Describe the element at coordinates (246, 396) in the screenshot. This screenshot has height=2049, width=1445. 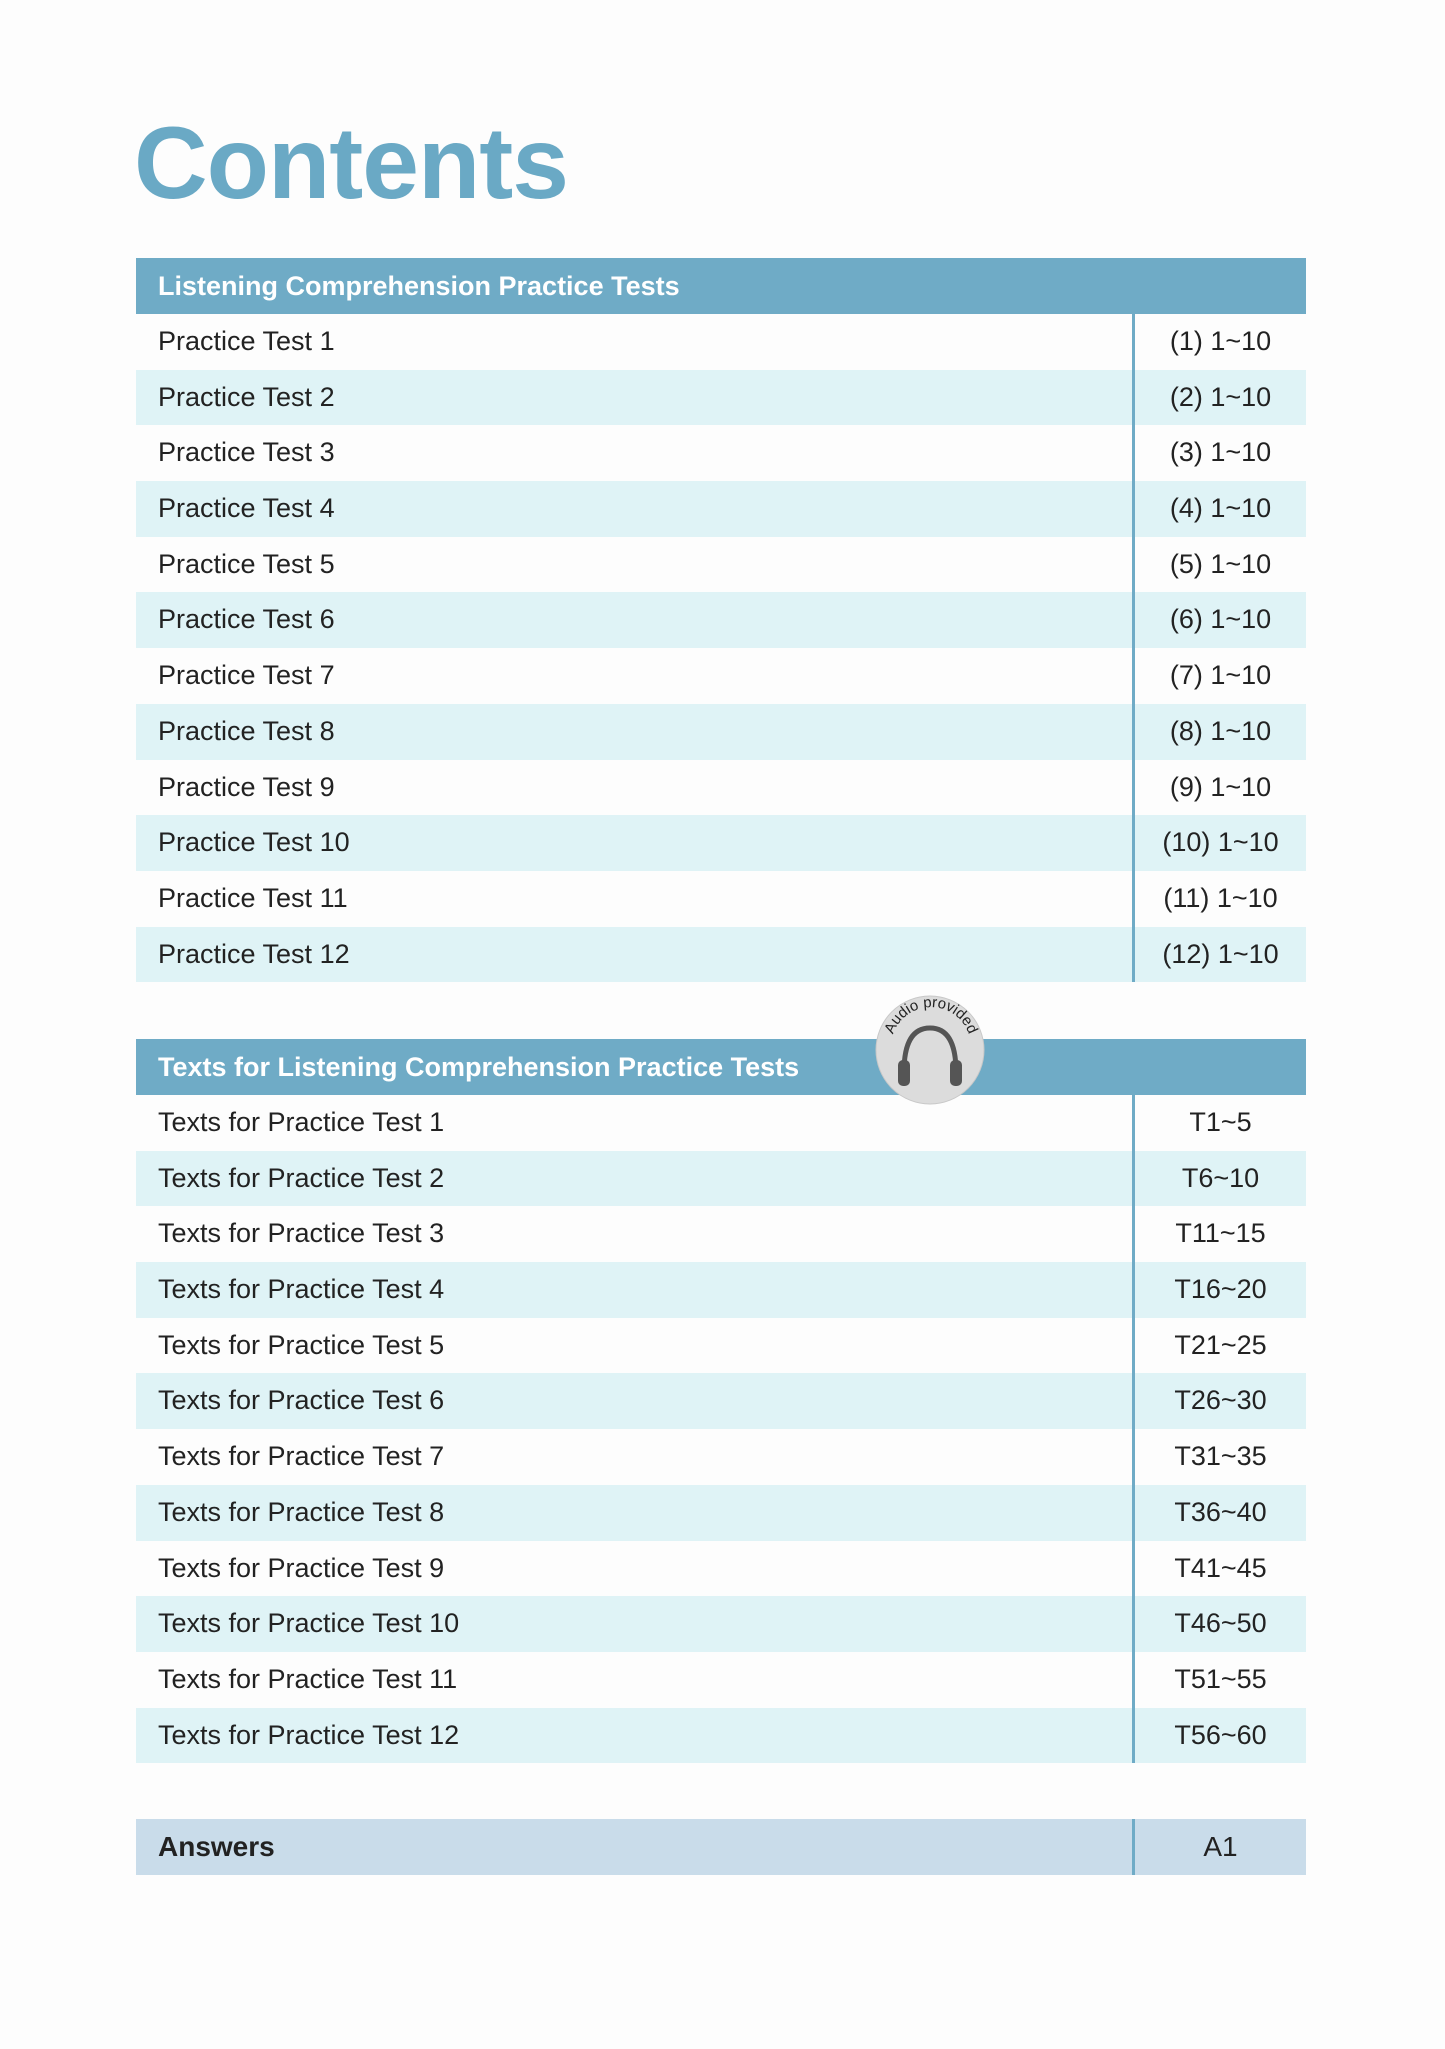
I see `toc-label: Practice Test 2` at that location.